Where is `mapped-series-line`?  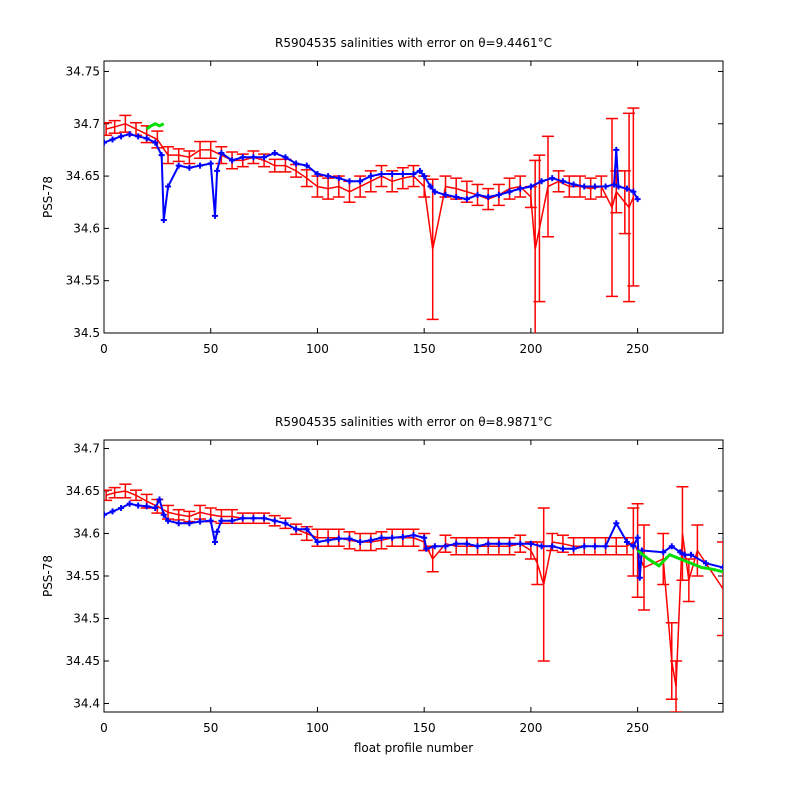 mapped-series-line is located at coordinates (679, 561).